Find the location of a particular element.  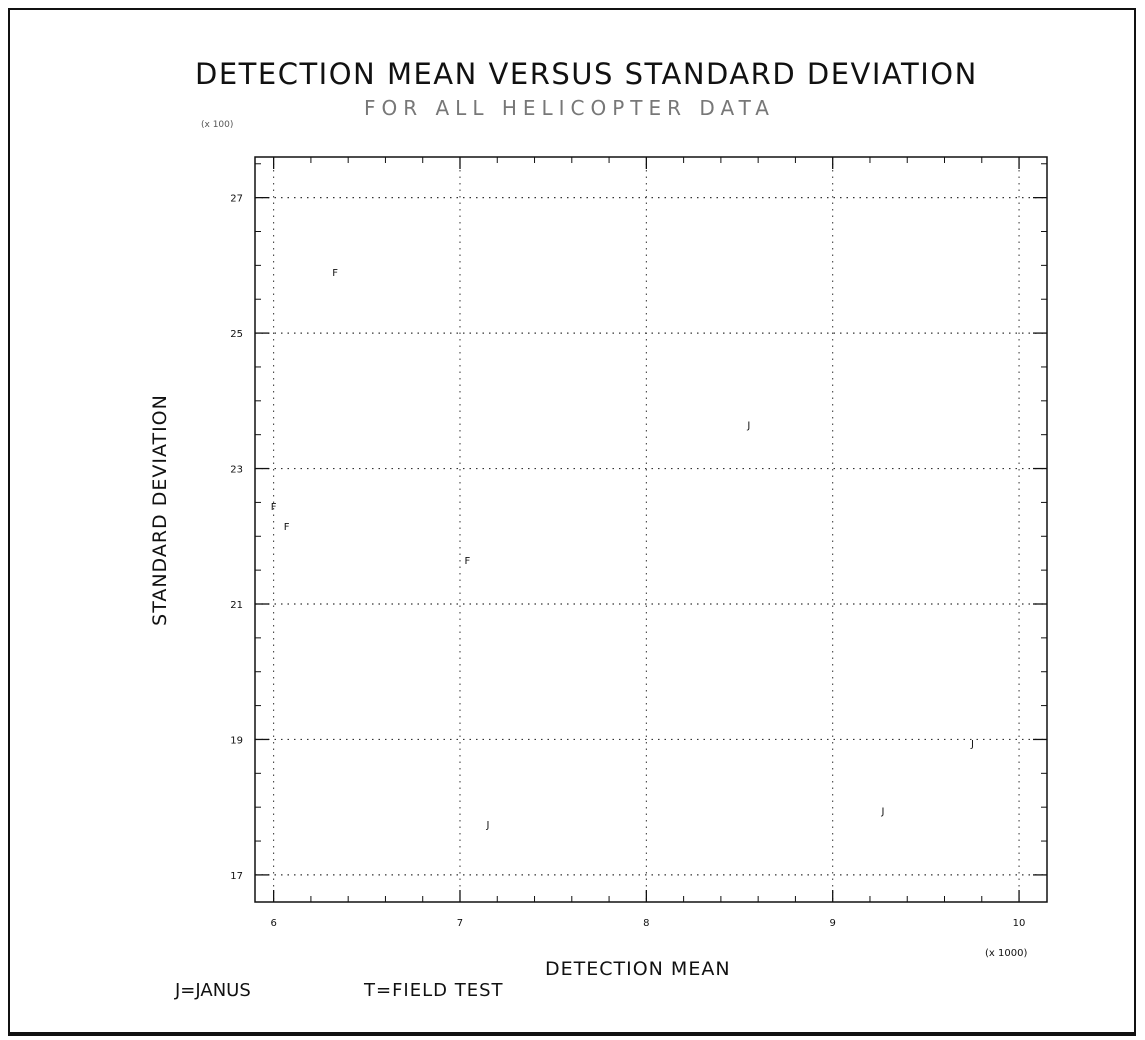

y-tick-label: 17 is located at coordinates (236, 876).